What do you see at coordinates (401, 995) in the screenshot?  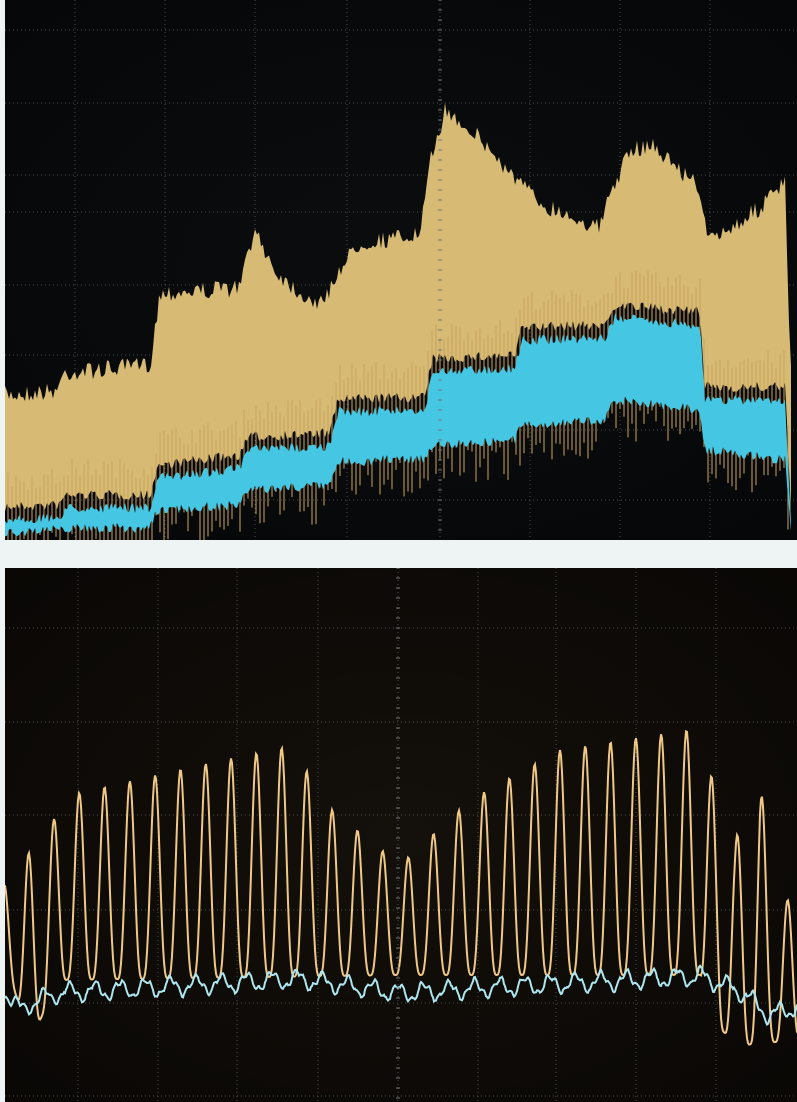 I see `cyan-trace` at bounding box center [401, 995].